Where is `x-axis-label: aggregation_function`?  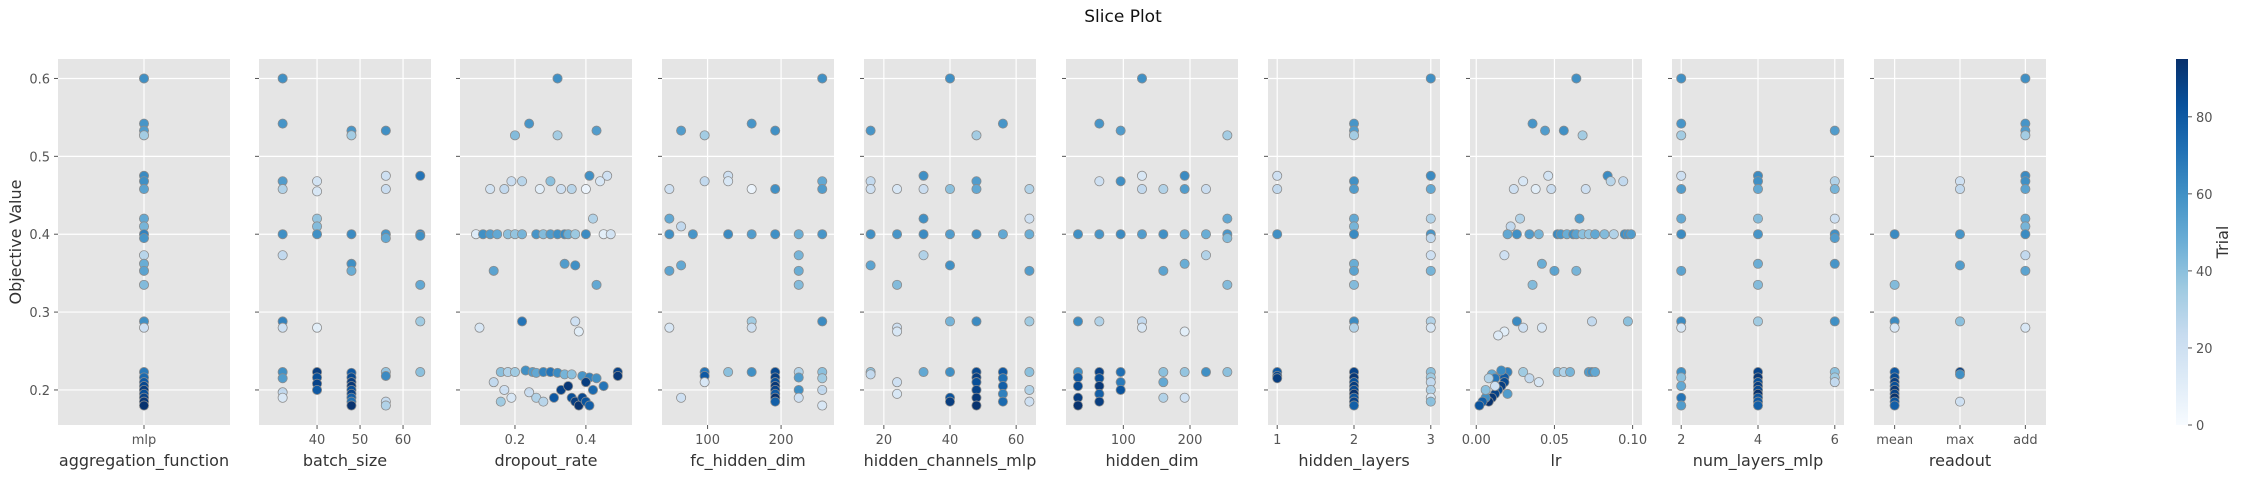
x-axis-label: aggregation_function is located at coordinates (144, 461).